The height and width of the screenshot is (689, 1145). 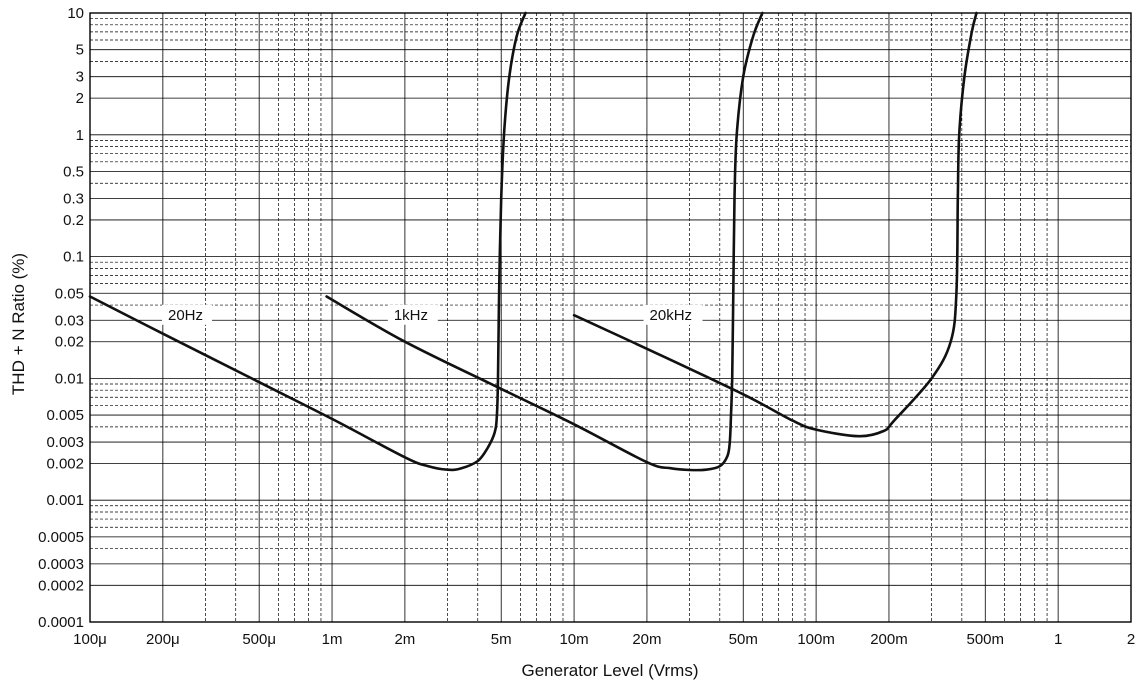 I want to click on y-tick-label: 0.0003, so click(x=61, y=564).